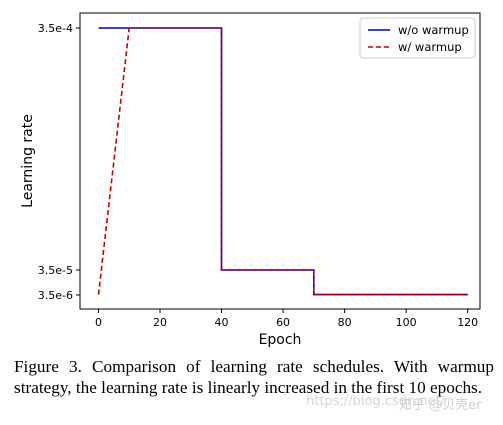  What do you see at coordinates (283, 322) in the screenshot?
I see `x-tick-label: 60` at bounding box center [283, 322].